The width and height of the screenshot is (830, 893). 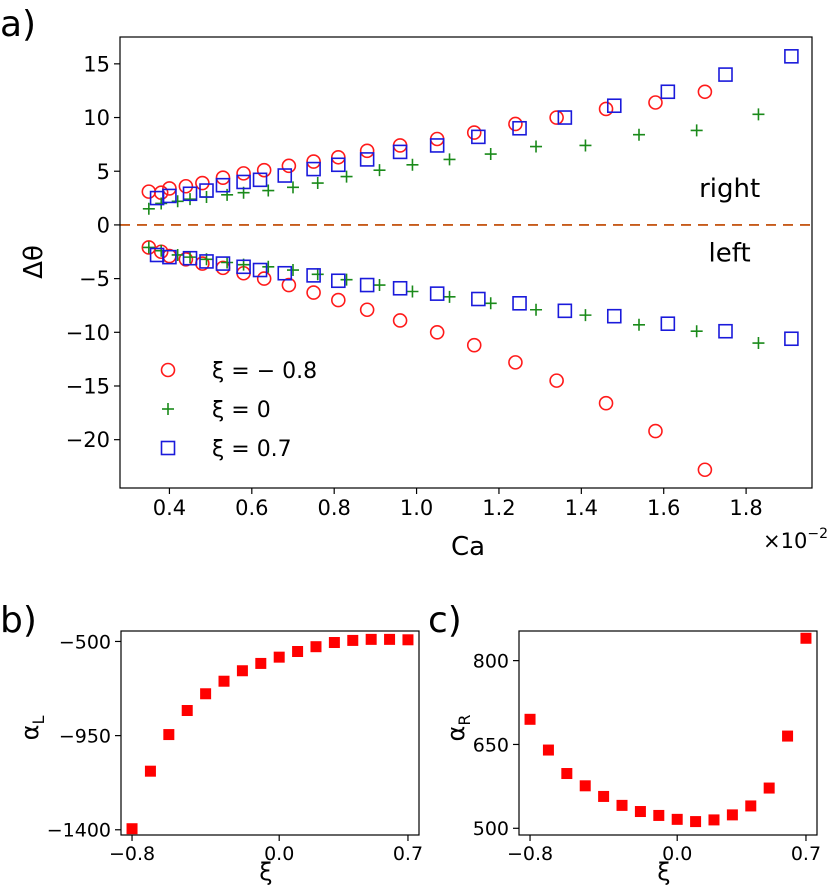 I want to click on panel-b-yticks: −500 −950 −1400, so click(x=84, y=736).